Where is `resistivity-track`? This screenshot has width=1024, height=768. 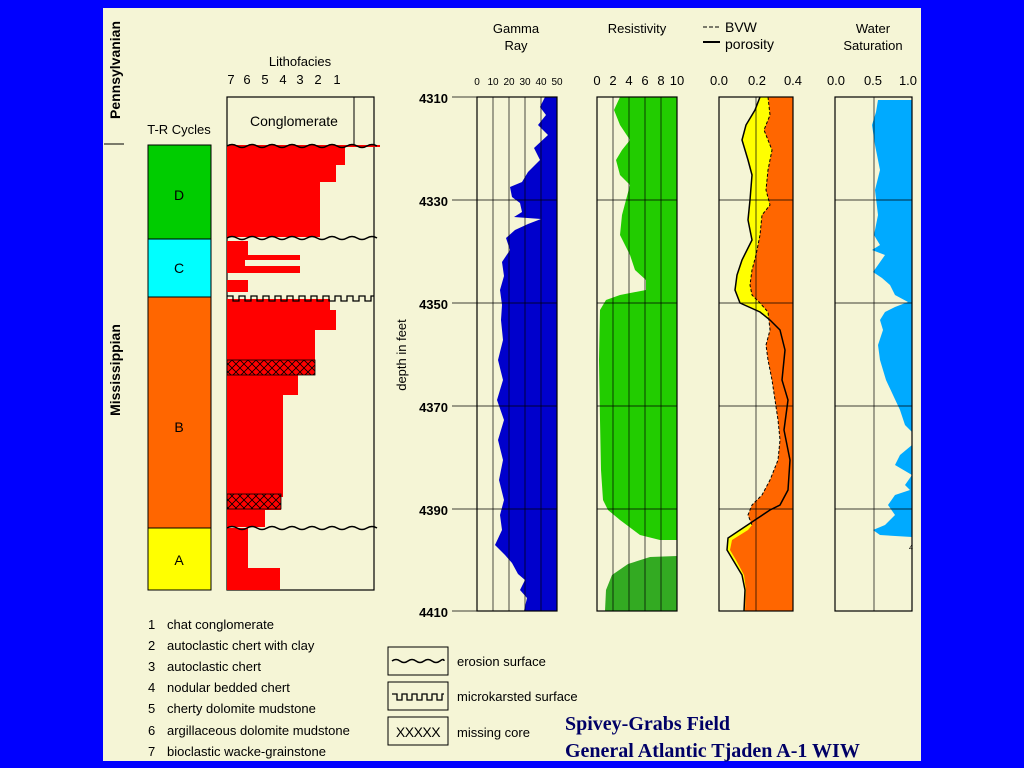 resistivity-track is located at coordinates (637, 354).